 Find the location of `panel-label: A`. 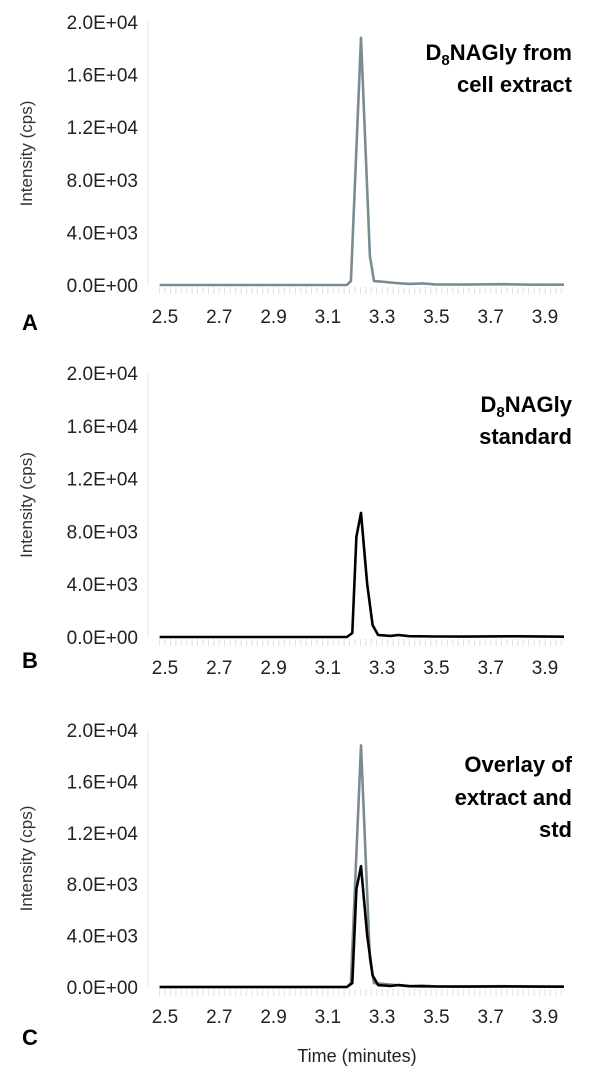

panel-label: A is located at coordinates (30, 322).